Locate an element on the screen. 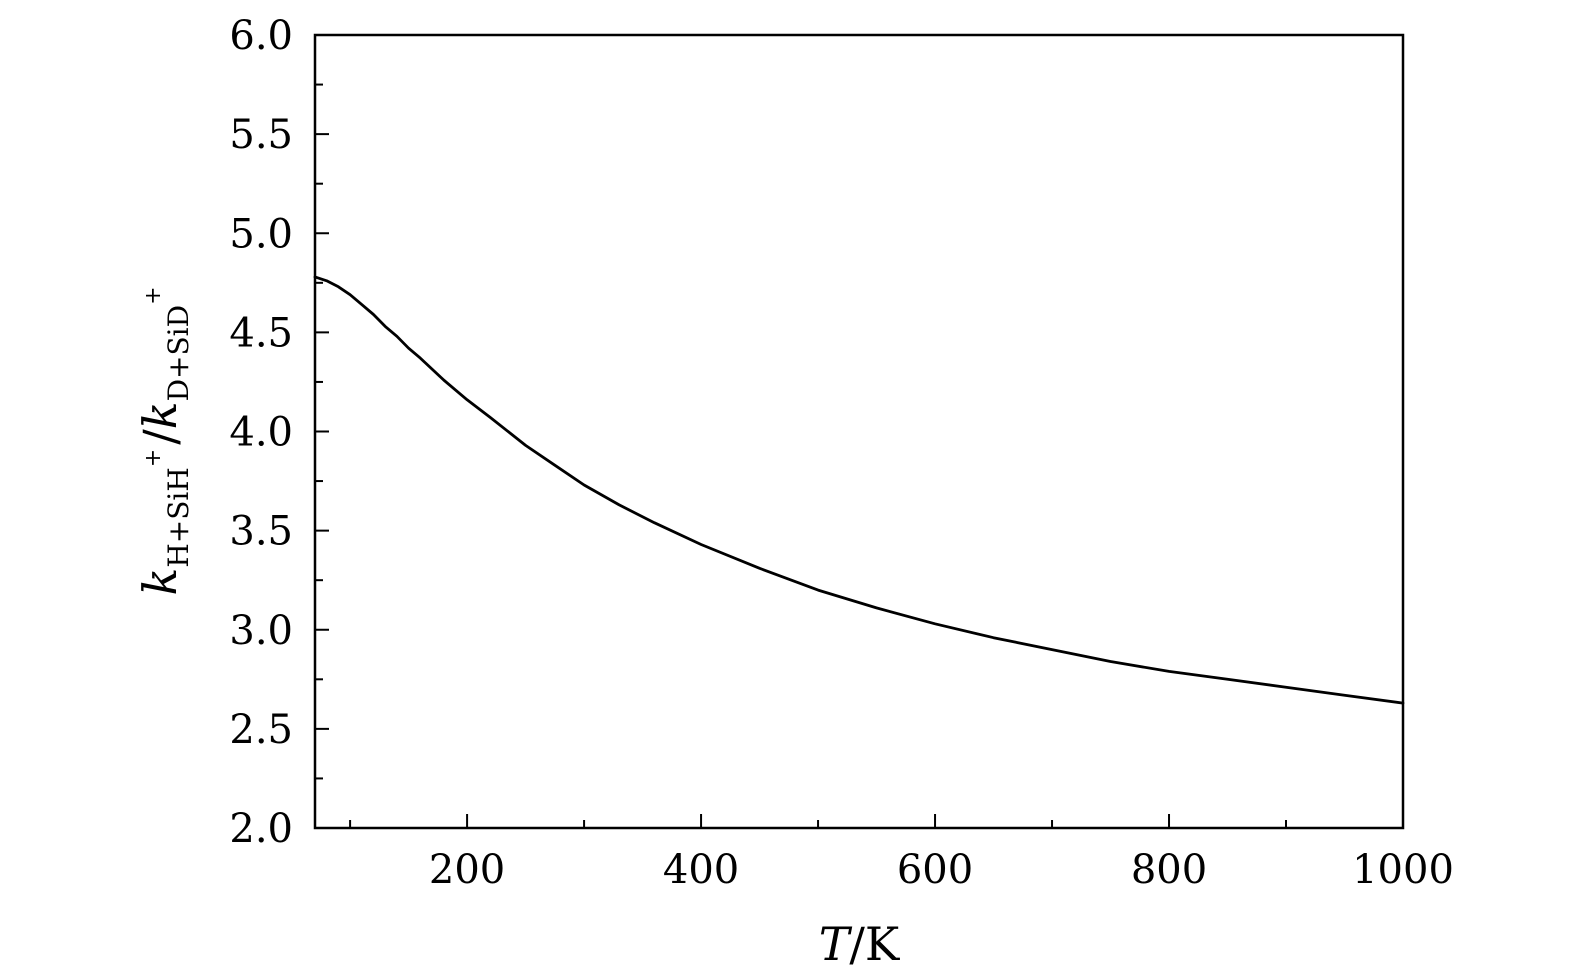  x-tick-label: 1000 is located at coordinates (1403, 870).